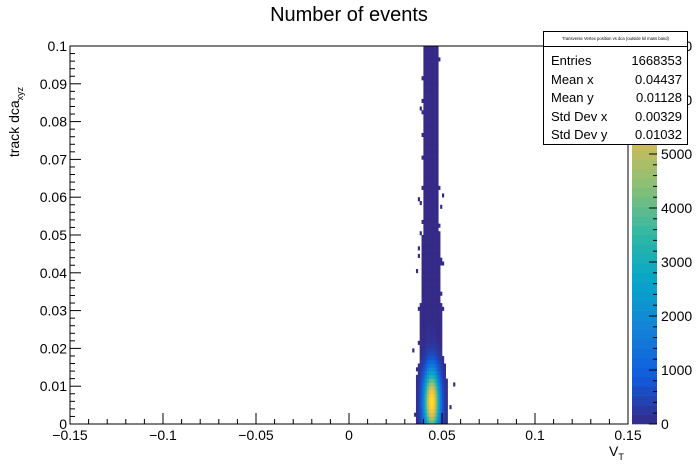  What do you see at coordinates (58, 46) in the screenshot?
I see `y-tick-label: 0.1` at bounding box center [58, 46].